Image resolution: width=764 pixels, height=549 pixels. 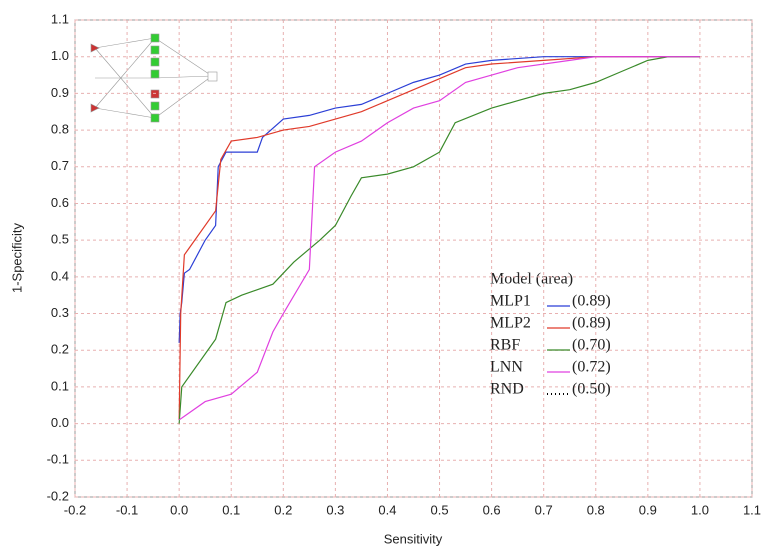 What do you see at coordinates (127, 509) in the screenshot?
I see `x-tick-label: -0.1` at bounding box center [127, 509].